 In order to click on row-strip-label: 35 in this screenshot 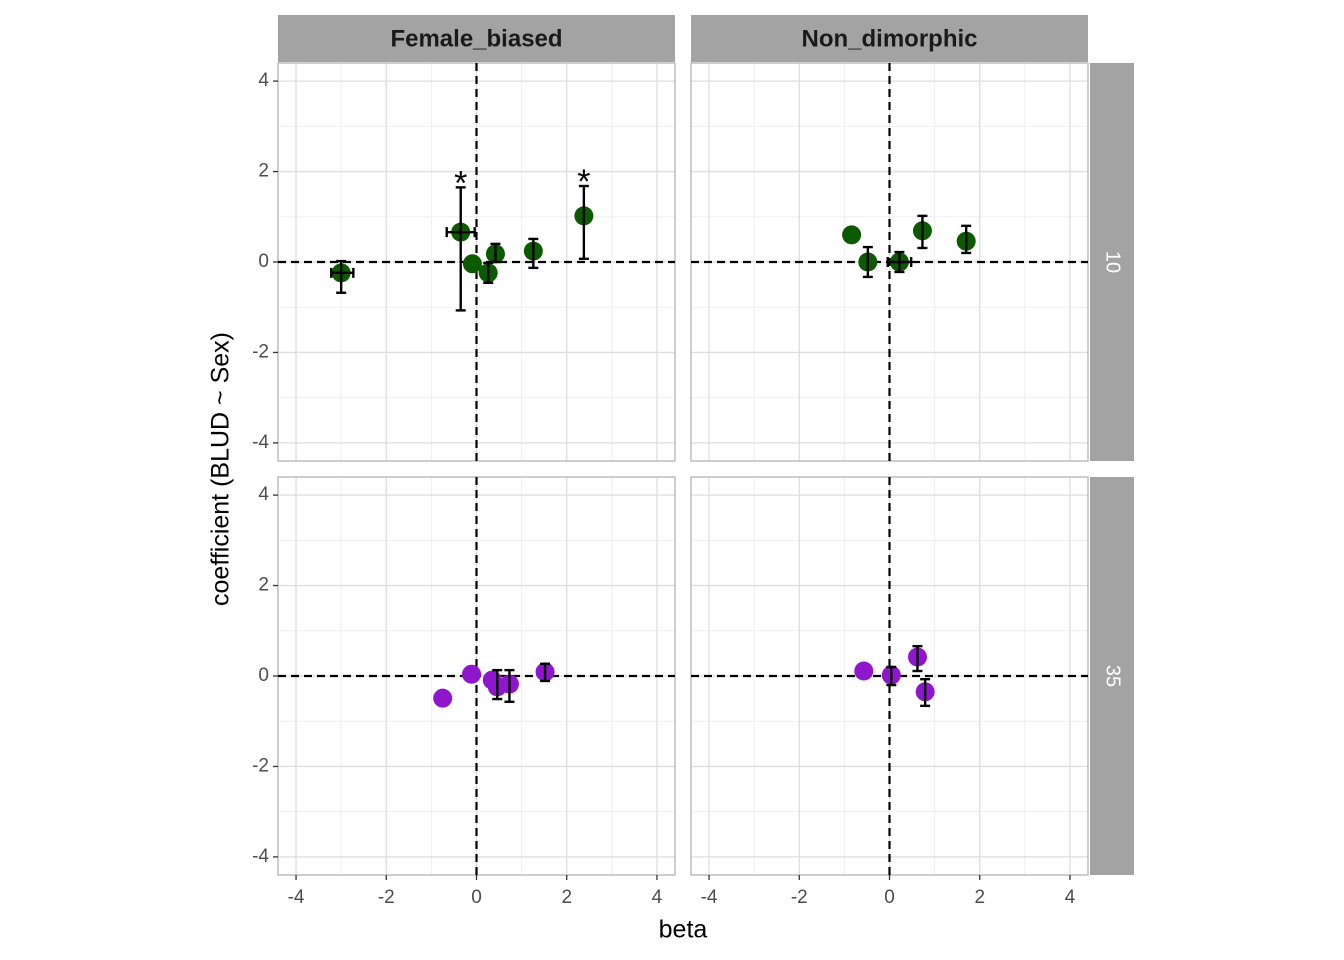, I will do `click(1113, 676)`.